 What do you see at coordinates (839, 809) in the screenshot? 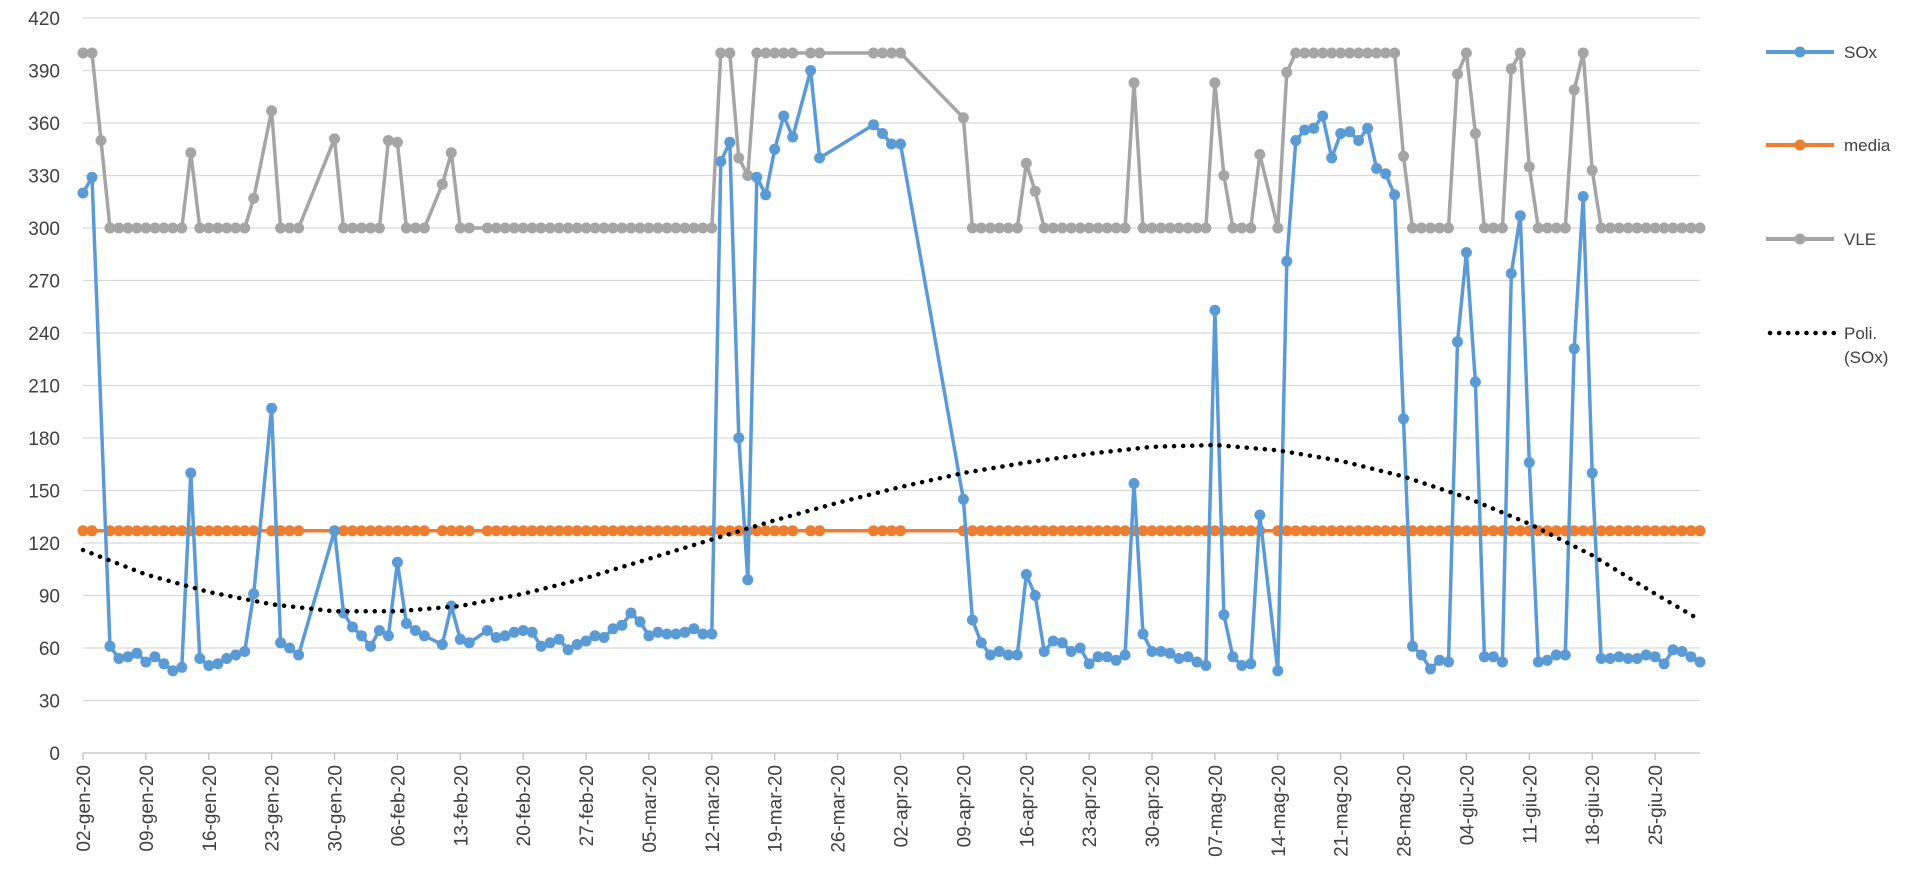
I see `x-tick-label: 26-mar-20` at bounding box center [839, 809].